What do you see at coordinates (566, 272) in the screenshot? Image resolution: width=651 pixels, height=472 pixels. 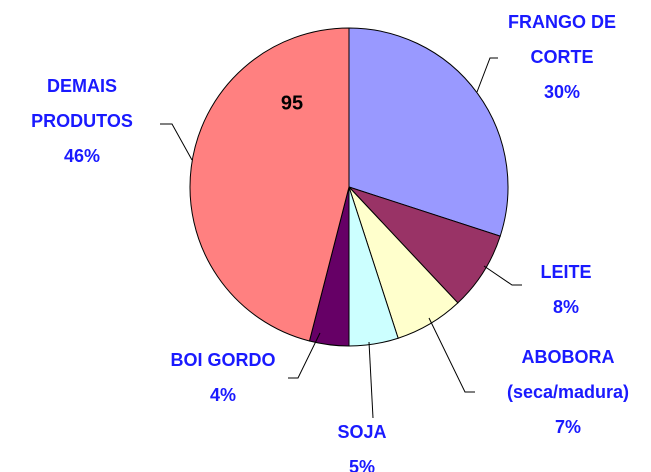 I see `slice-label: LEITE` at bounding box center [566, 272].